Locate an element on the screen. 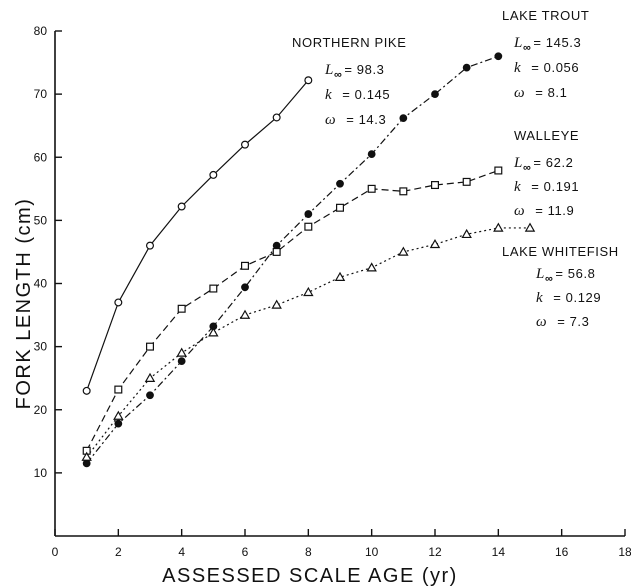 The height and width of the screenshot is (588, 631). x-tick-label: 2 is located at coordinates (118, 552).